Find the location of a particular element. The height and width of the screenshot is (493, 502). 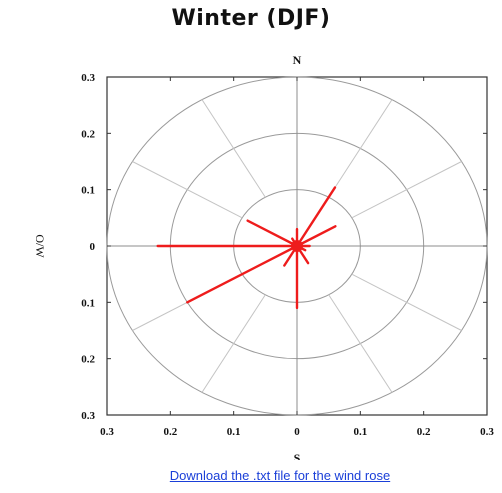

west-label: O/W is located at coordinates (40, 246).